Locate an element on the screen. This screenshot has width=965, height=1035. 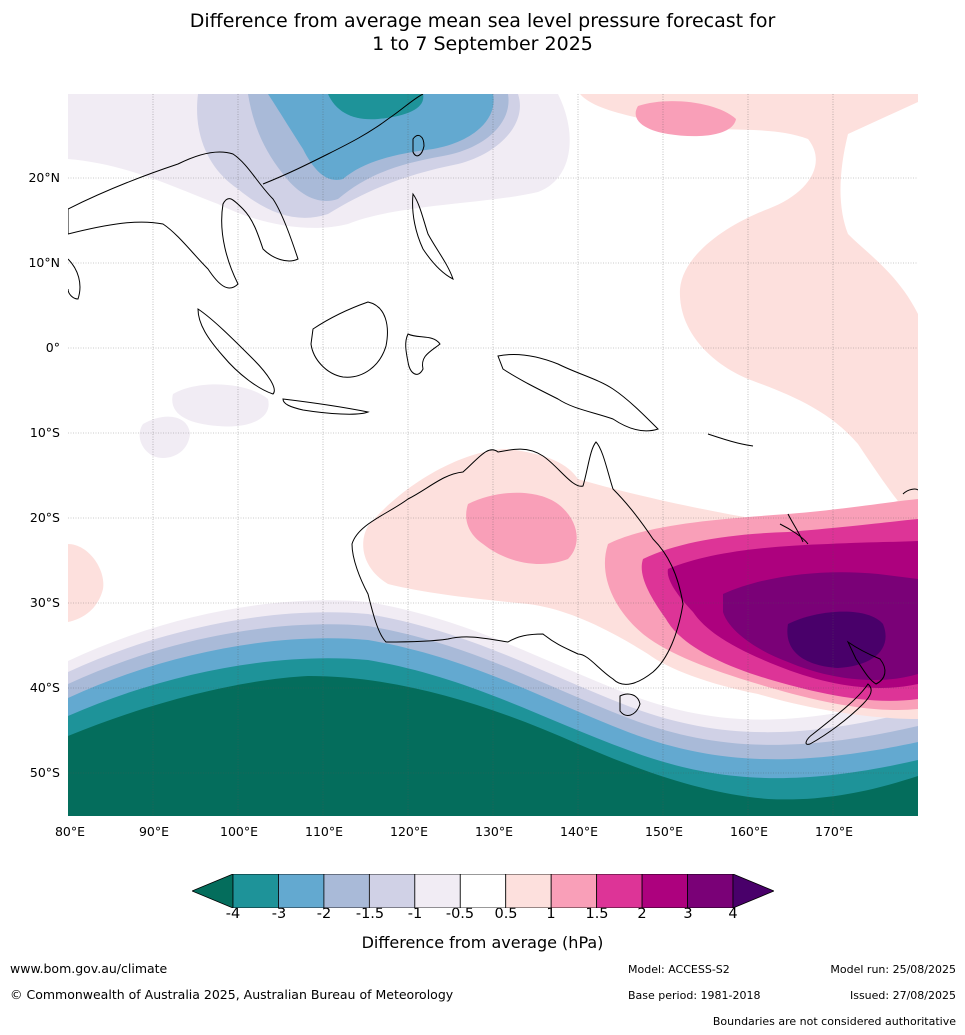
colorbar-tick: -2 is located at coordinates (324, 914).